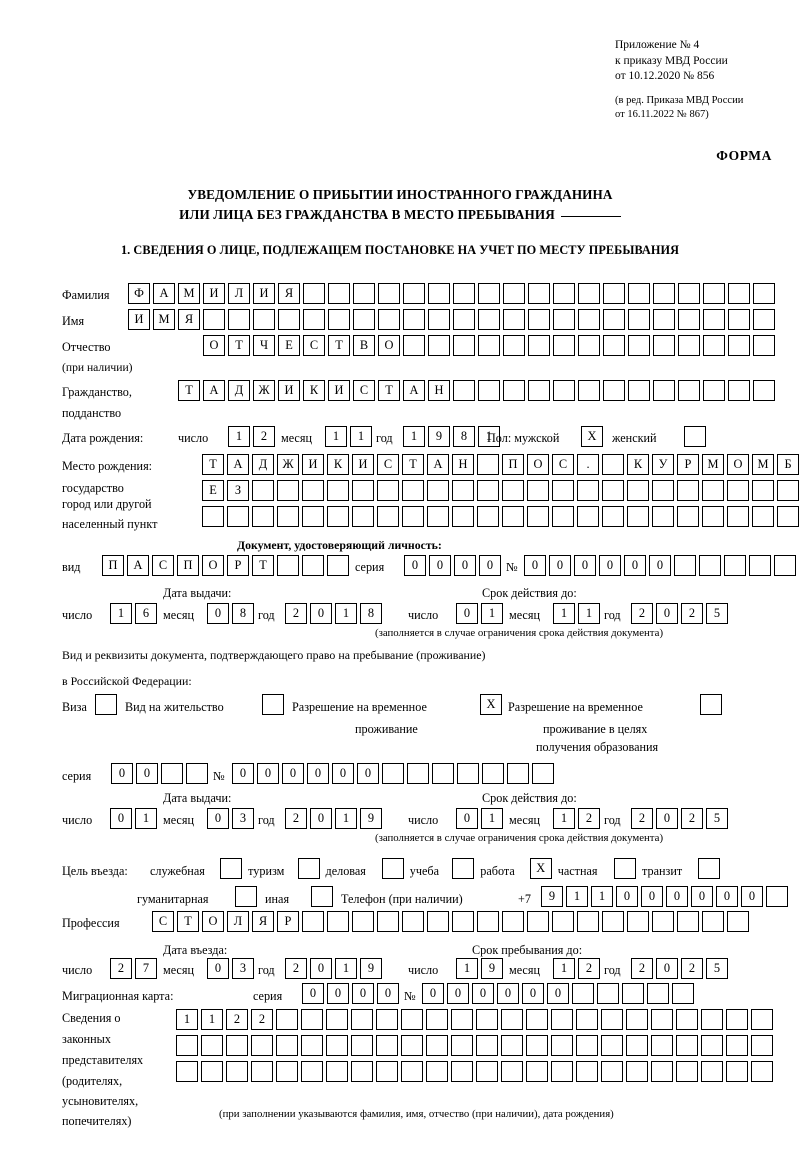 The height and width of the screenshot is (1163, 800). What do you see at coordinates (243, 968) in the screenshot?
I see `char-cell: 3` at bounding box center [243, 968].